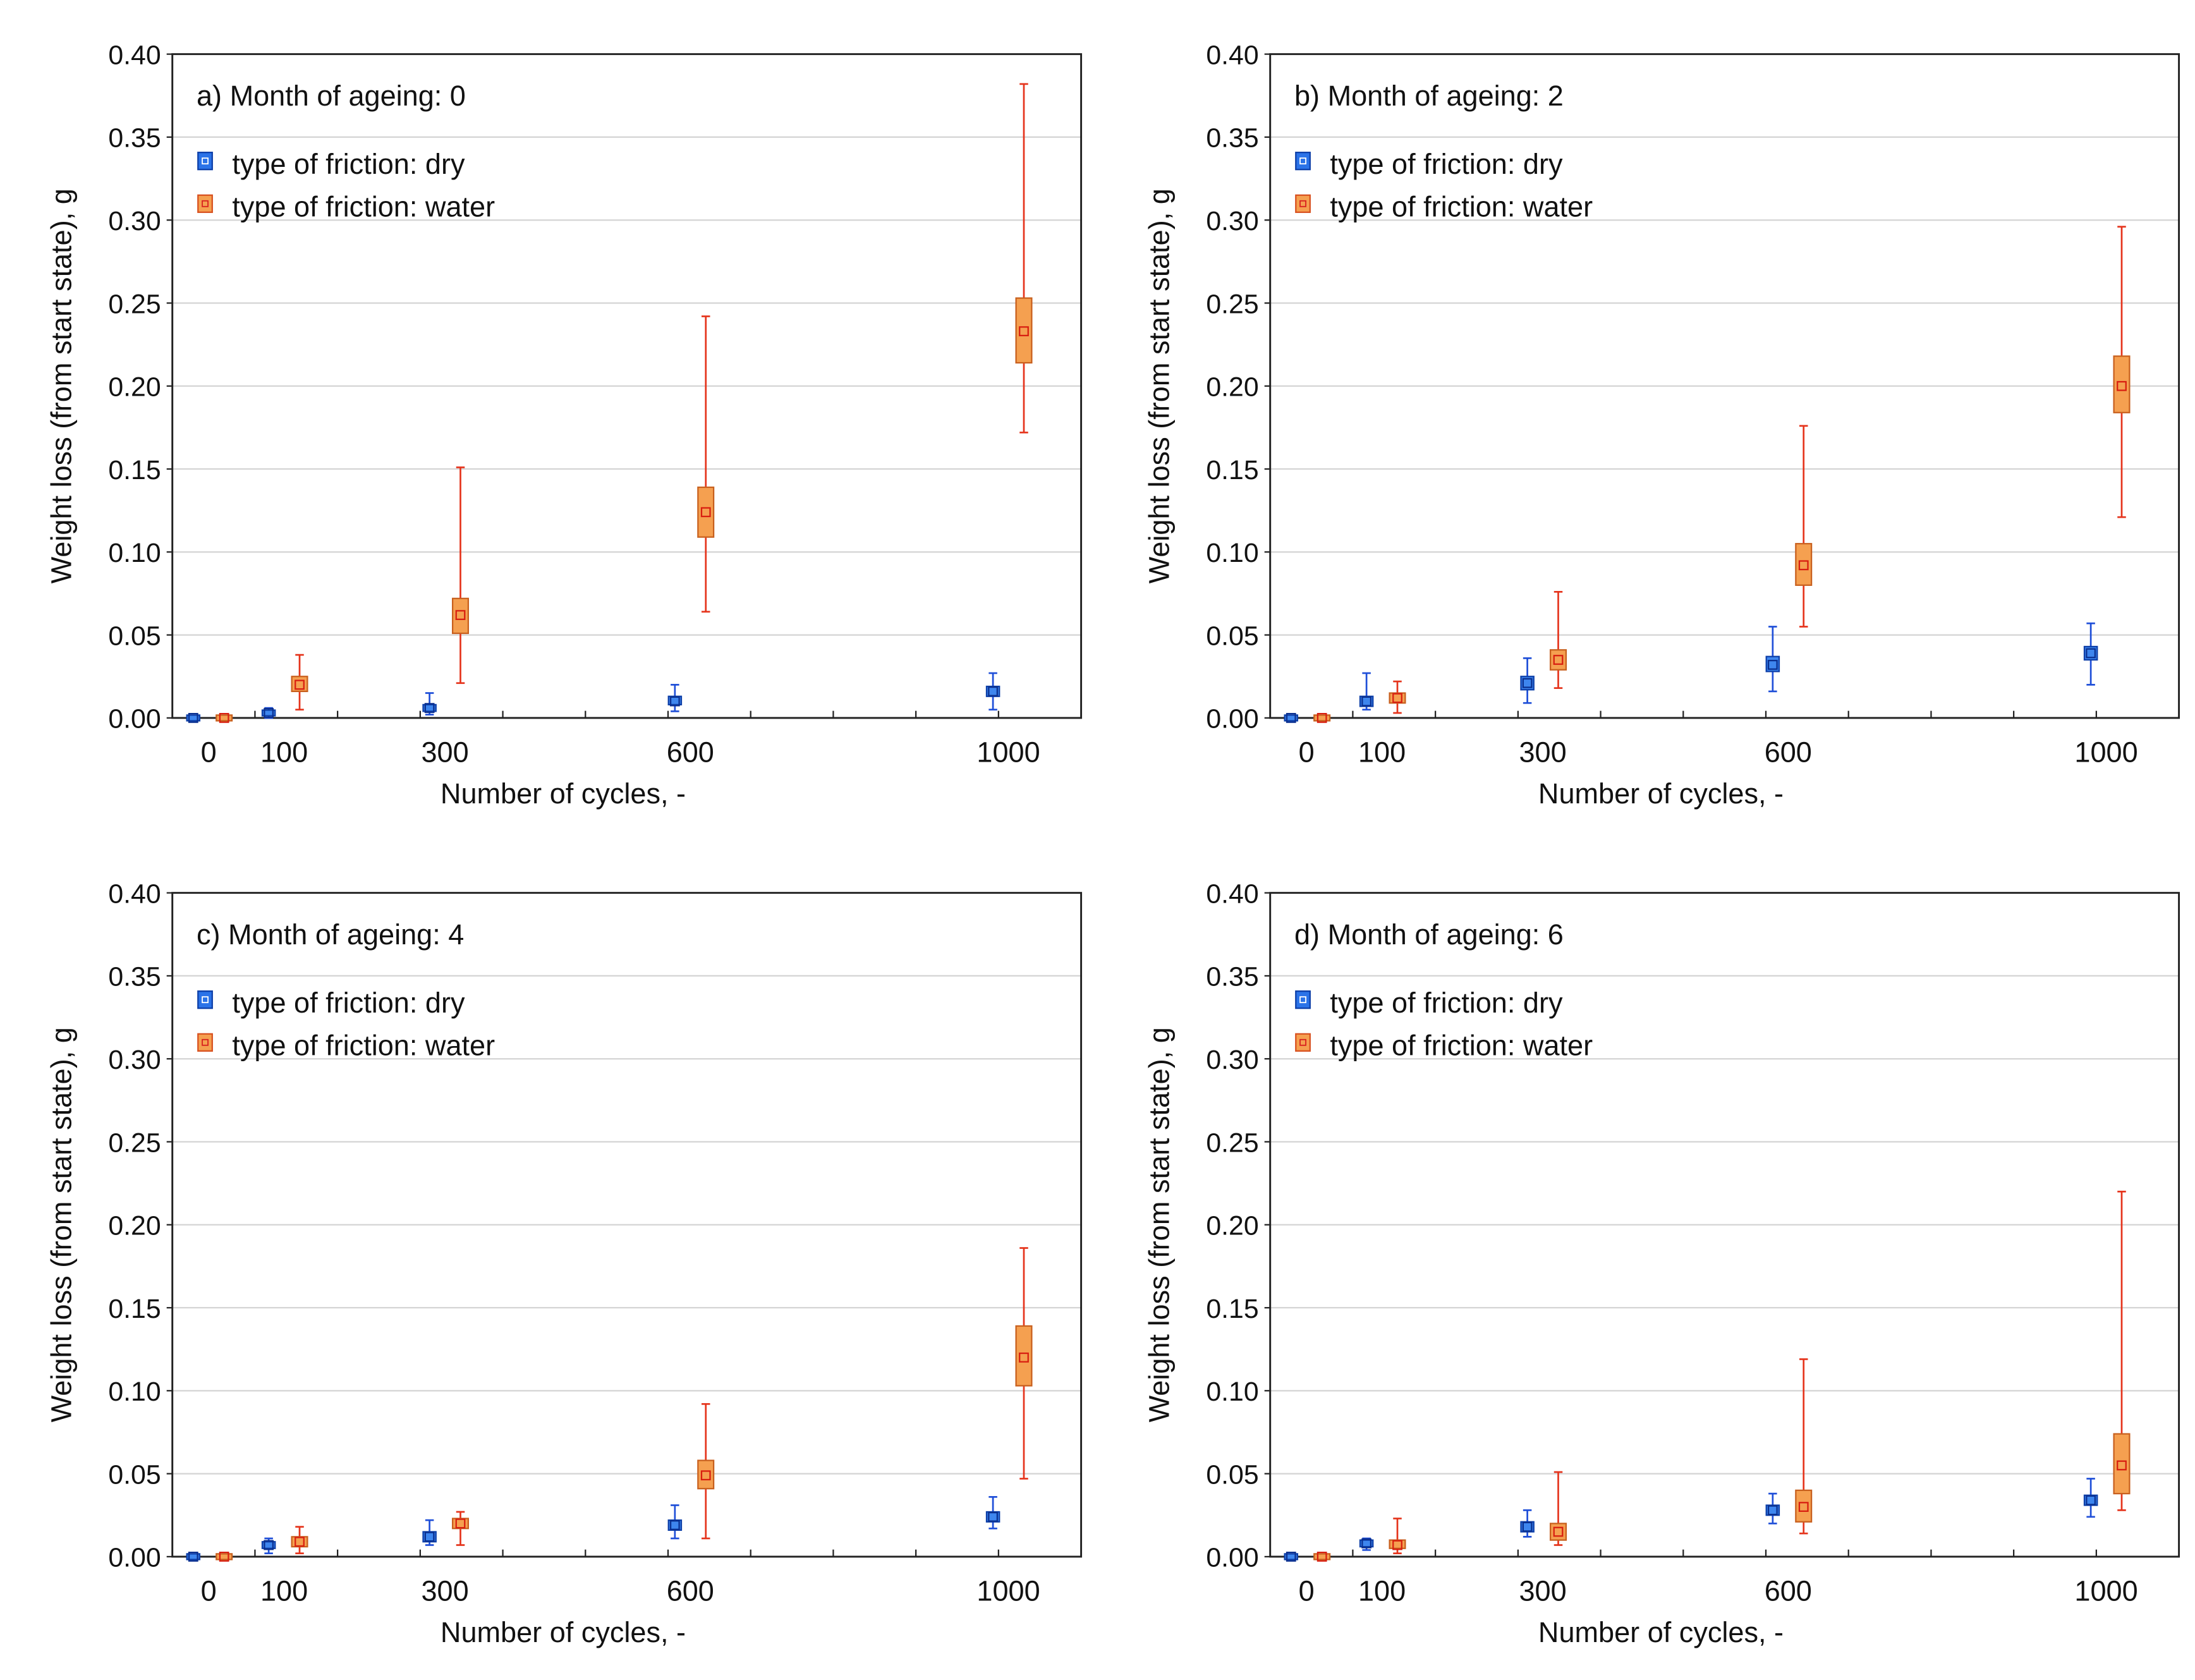 The height and width of the screenshot is (1680, 2195). What do you see at coordinates (330, 934) in the screenshot?
I see `panel-label: c) Month of ageing: 4` at bounding box center [330, 934].